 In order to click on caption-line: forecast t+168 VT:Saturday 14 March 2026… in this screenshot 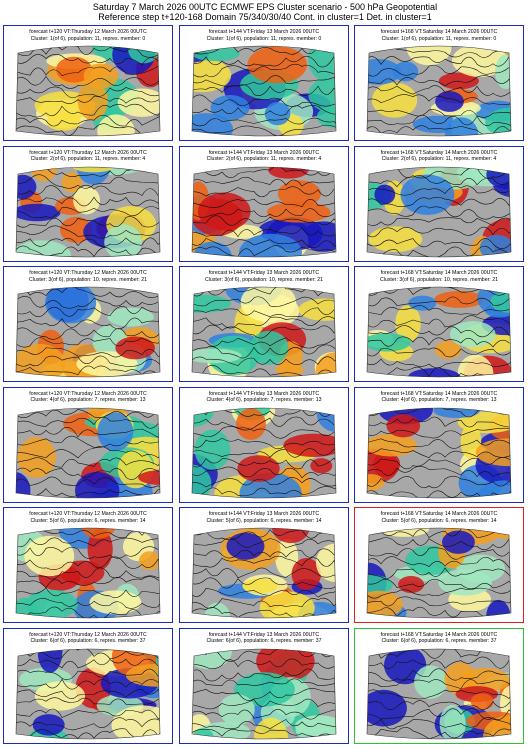, I will do `click(439, 393)`.